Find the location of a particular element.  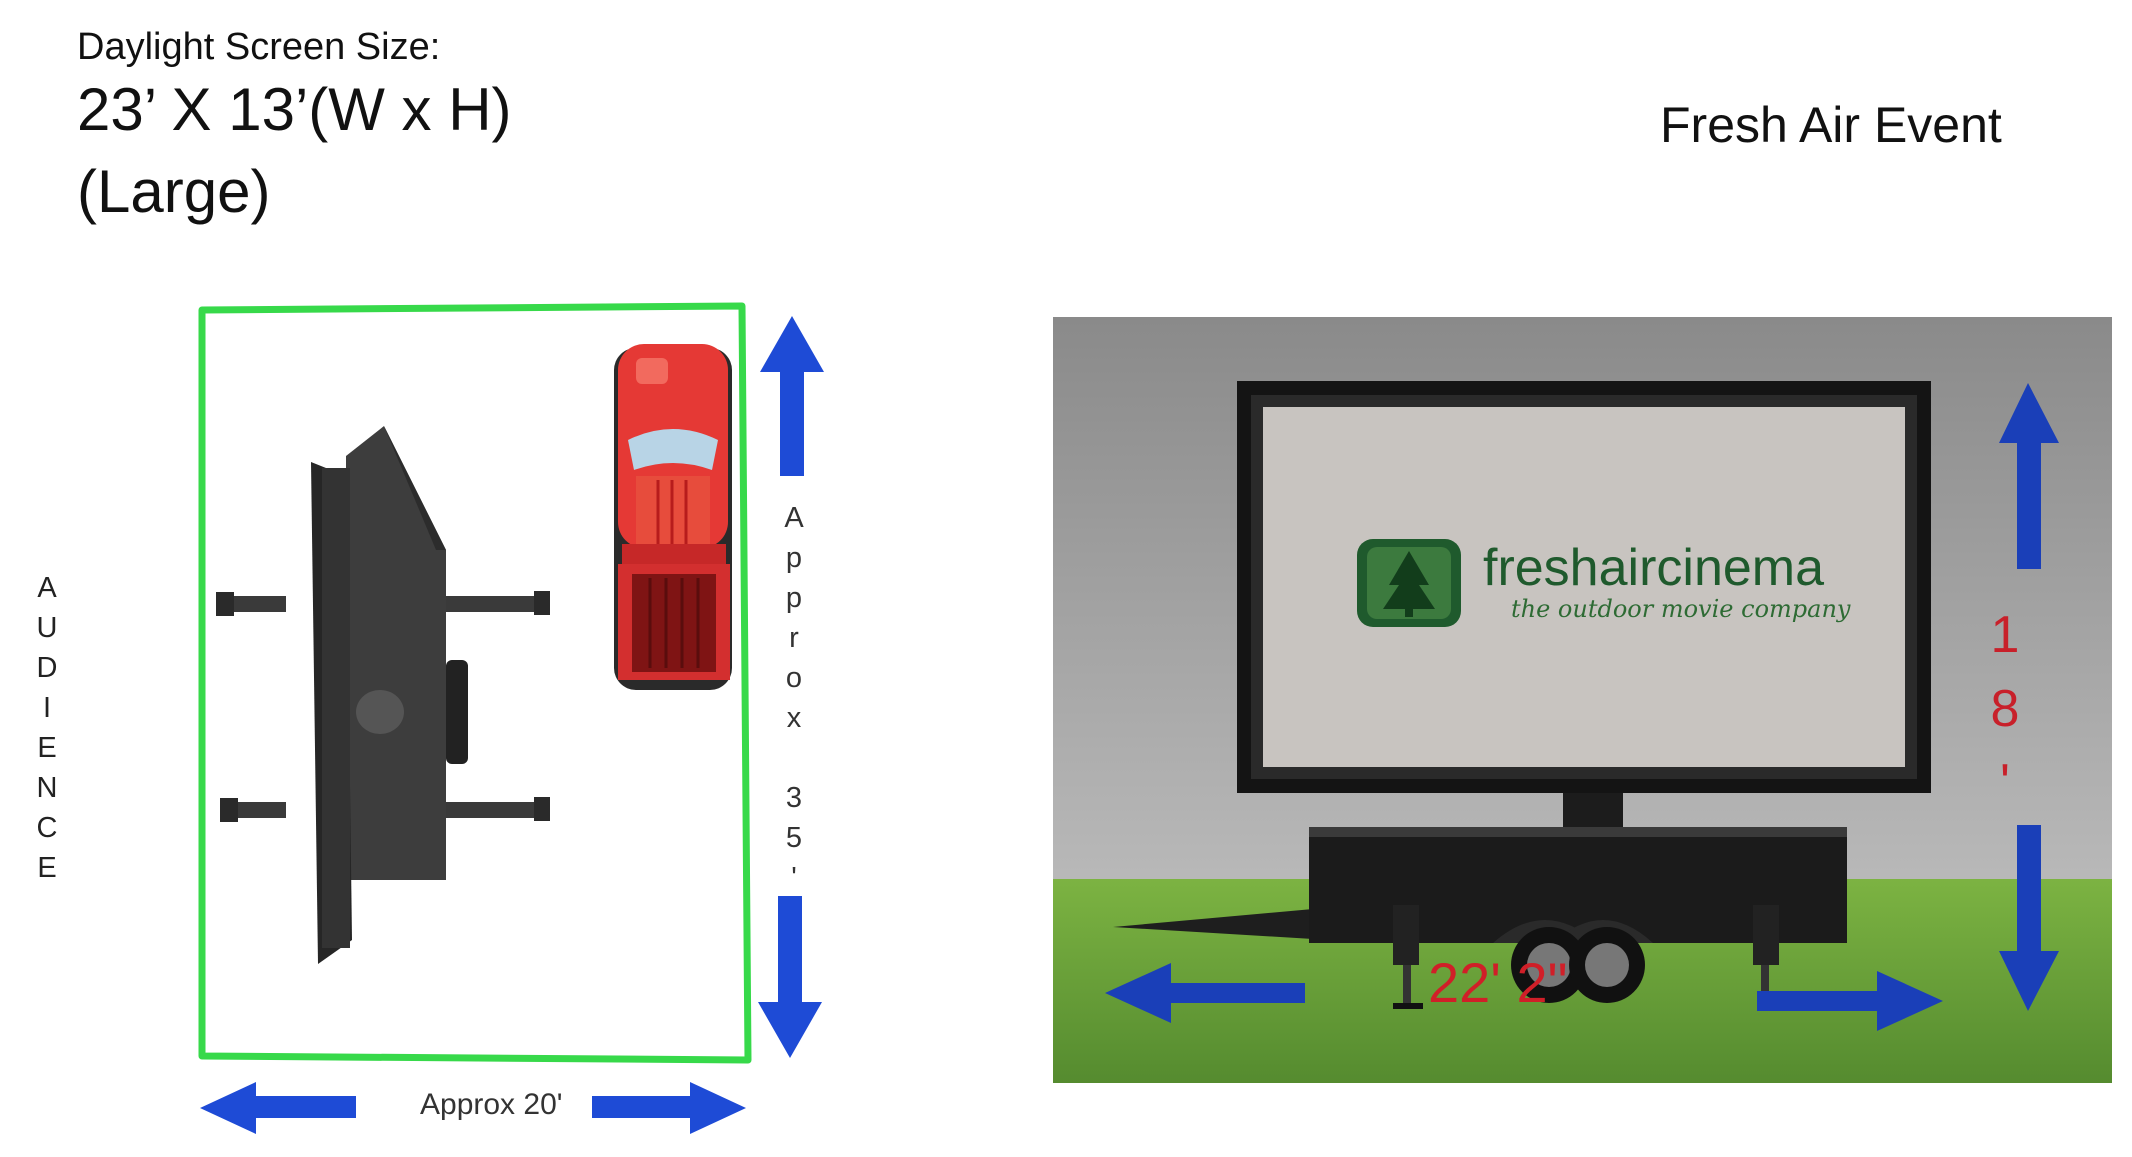

screen-size-class: (Large) is located at coordinates (174, 191).